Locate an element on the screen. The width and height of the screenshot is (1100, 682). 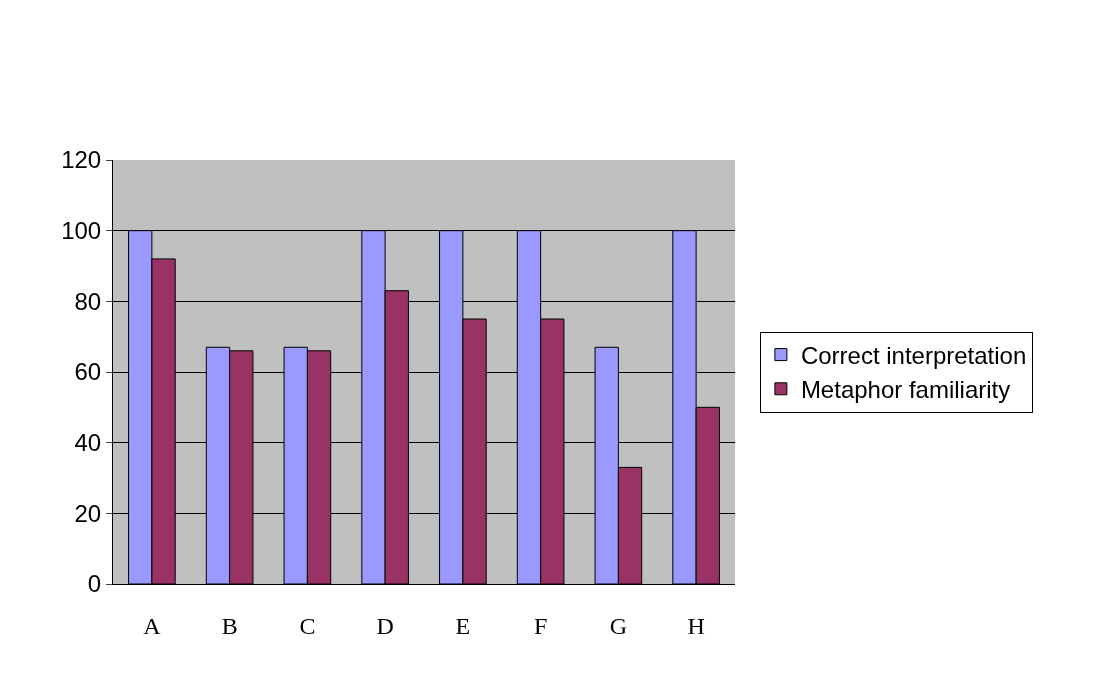
y-tick-label: 80 is located at coordinates (88, 301).